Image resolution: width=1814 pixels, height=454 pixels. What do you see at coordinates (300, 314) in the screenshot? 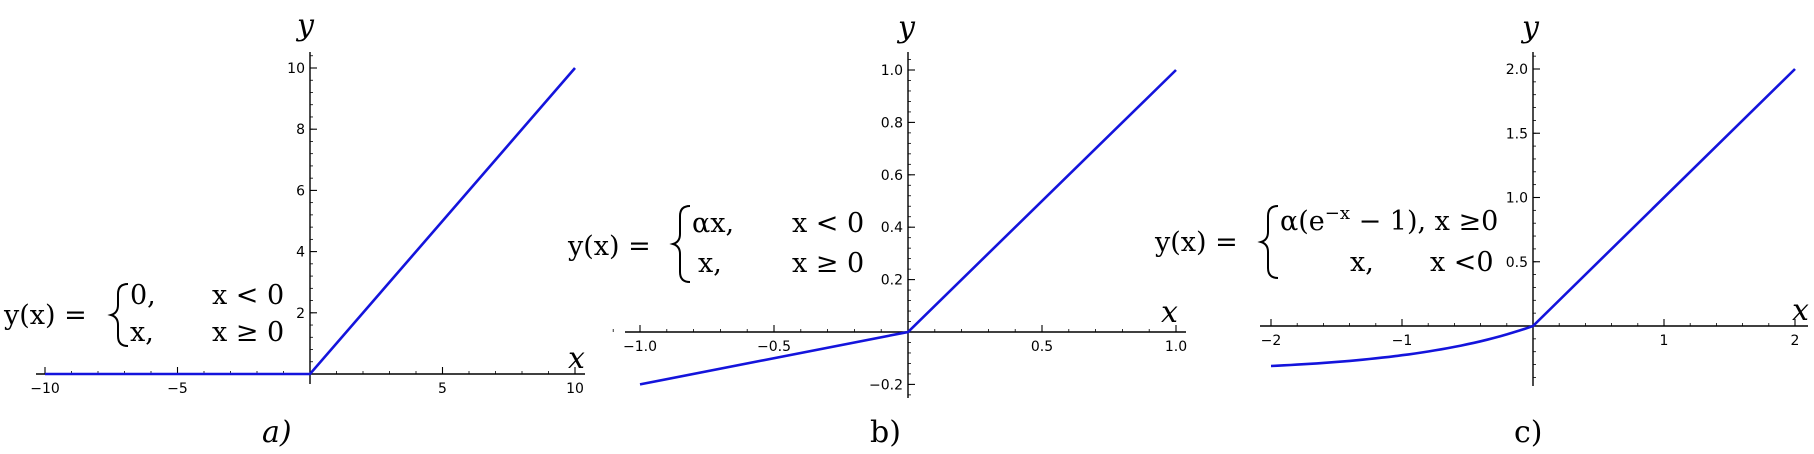
I see `panel-a-y-tick-label: 2` at bounding box center [300, 314].